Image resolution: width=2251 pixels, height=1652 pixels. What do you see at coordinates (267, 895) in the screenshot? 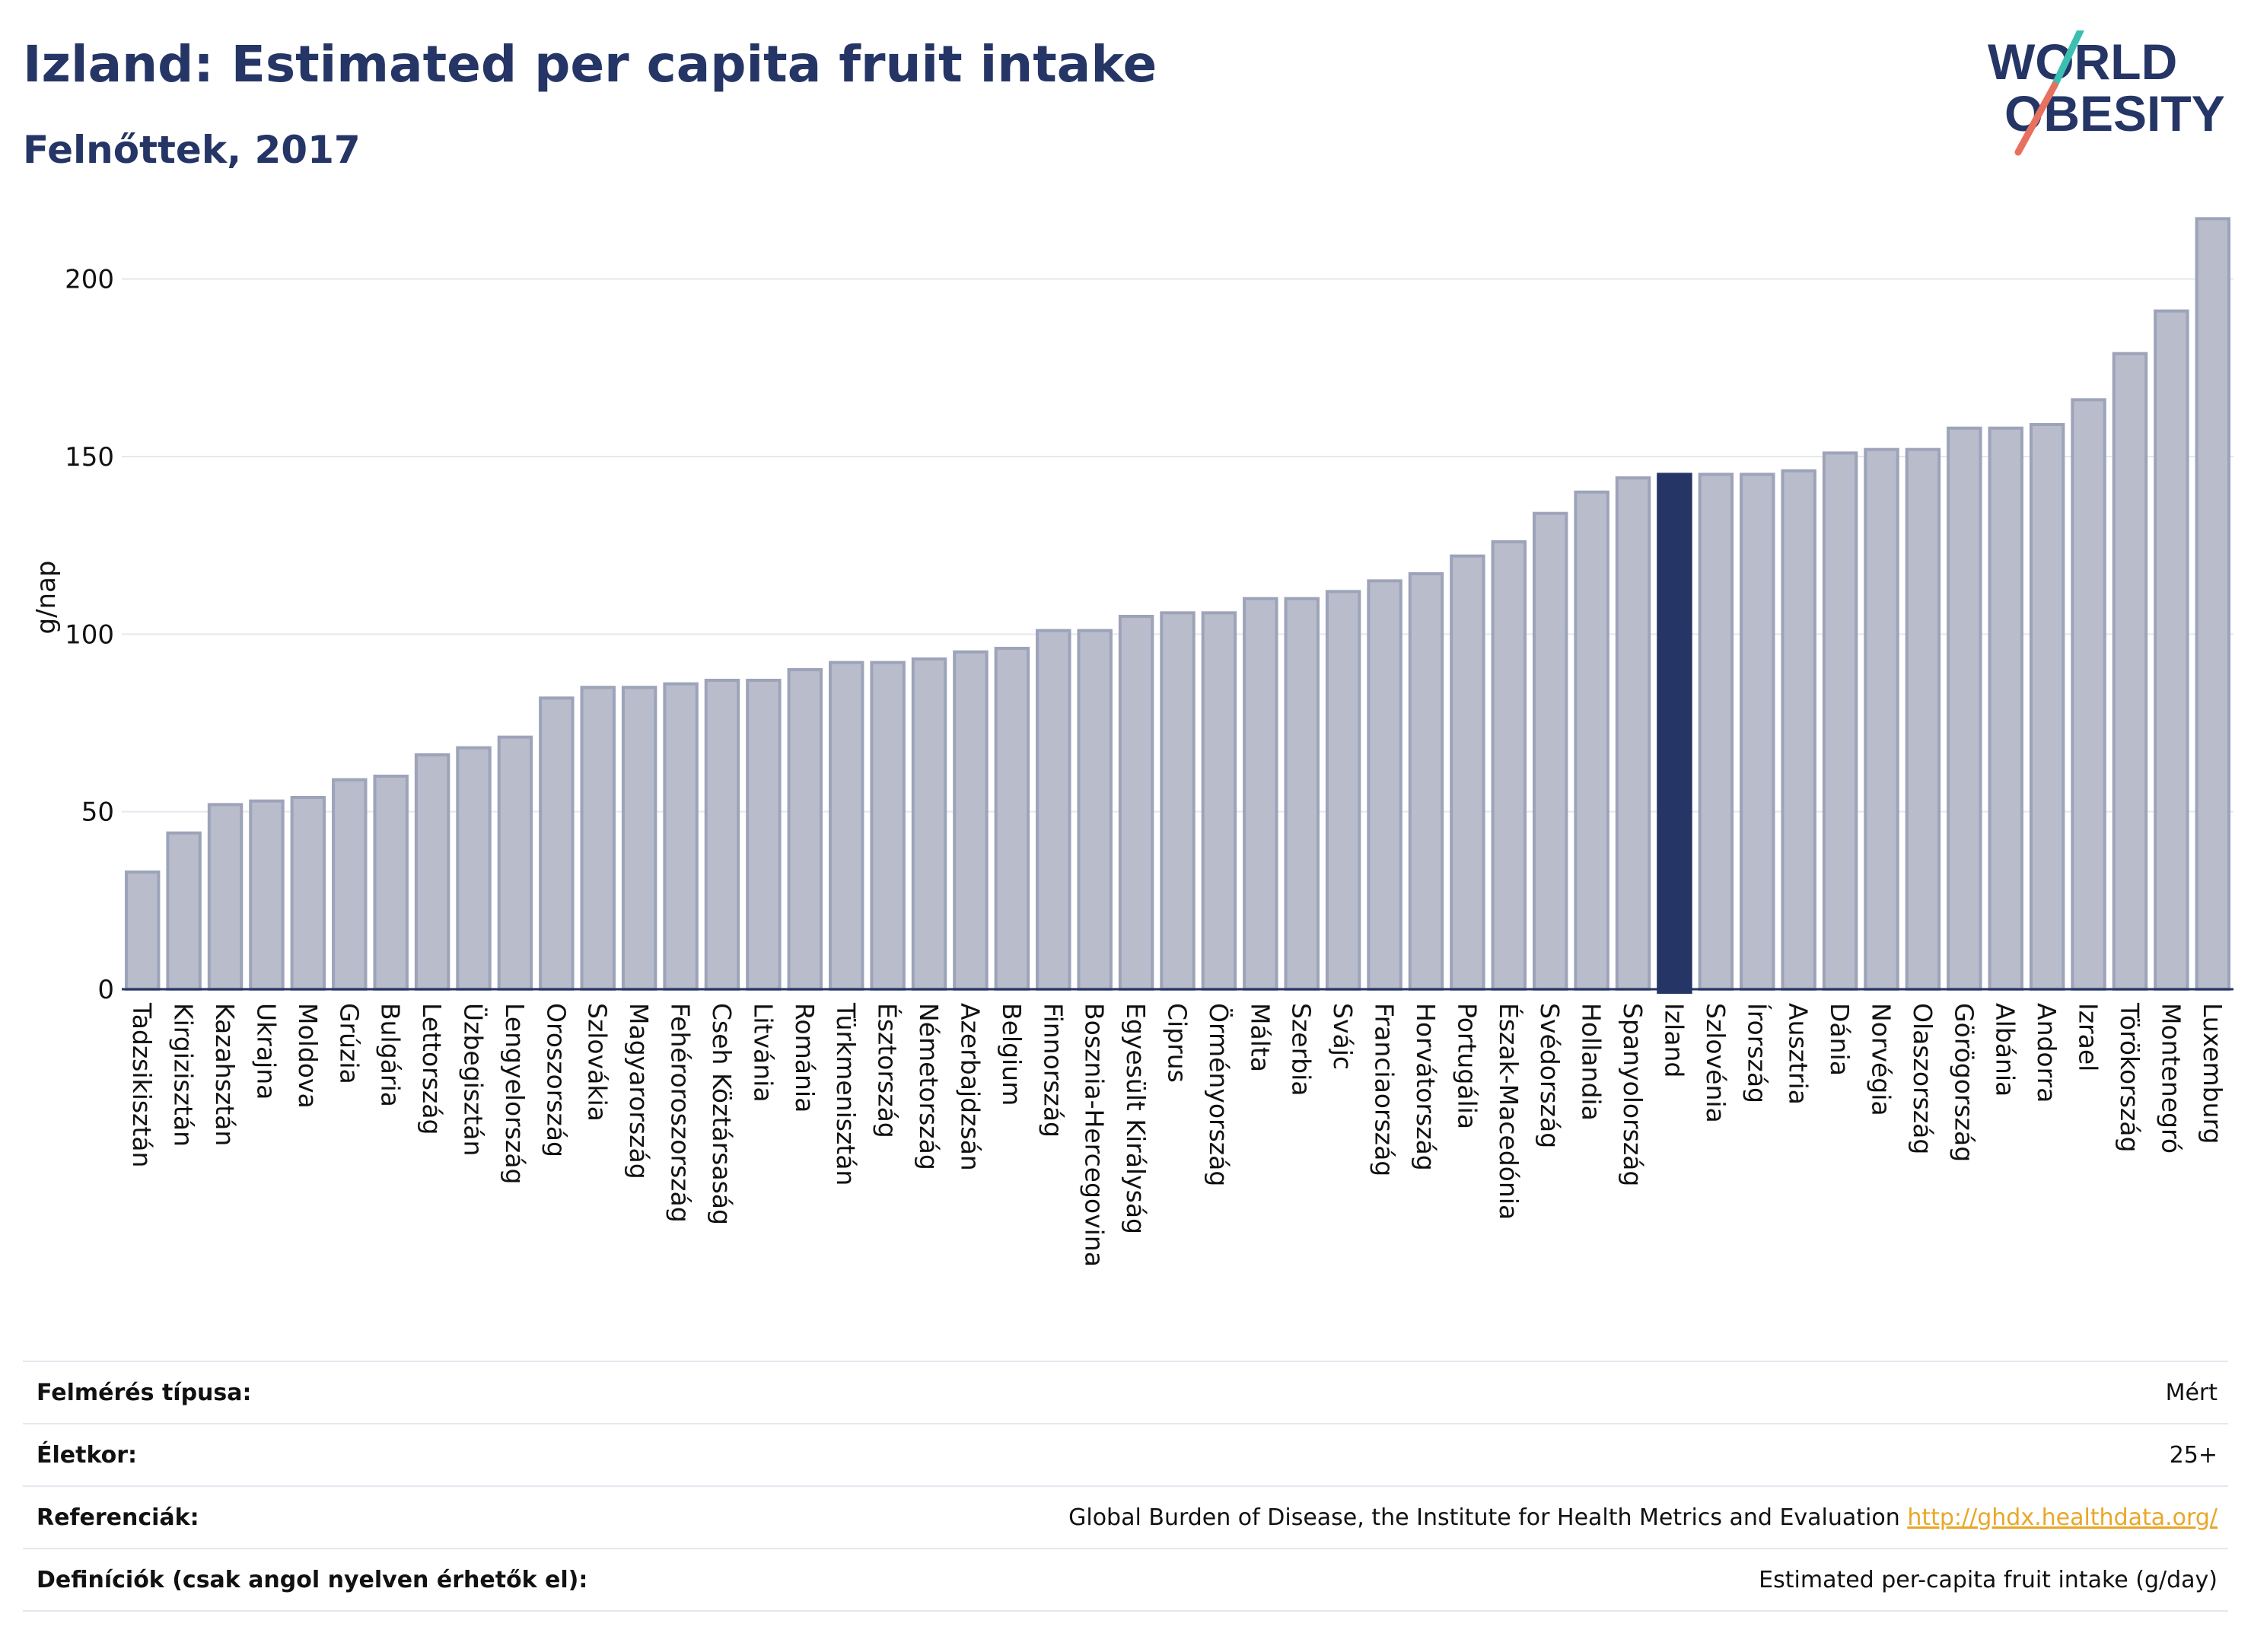
I see `bar-Ukrajna` at bounding box center [267, 895].